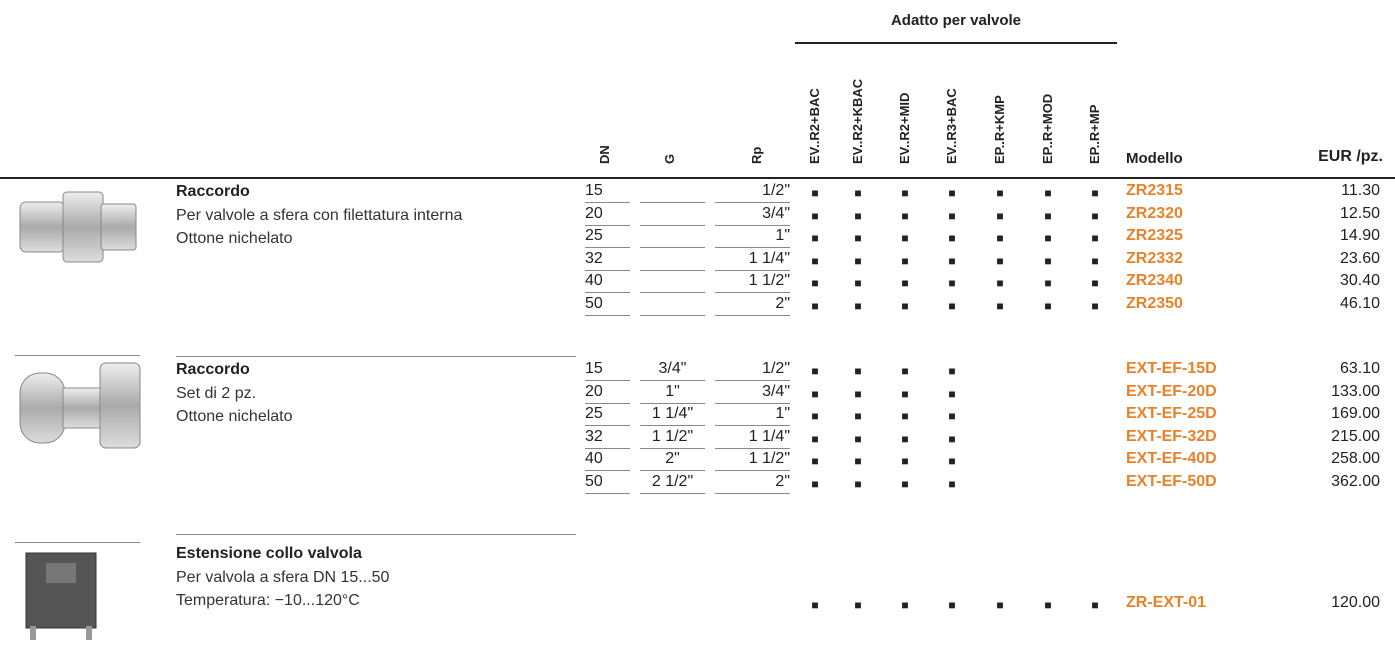 Image resolution: width=1395 pixels, height=647 pixels. Describe the element at coordinates (1355, 436) in the screenshot. I see `price: 215.00` at that location.